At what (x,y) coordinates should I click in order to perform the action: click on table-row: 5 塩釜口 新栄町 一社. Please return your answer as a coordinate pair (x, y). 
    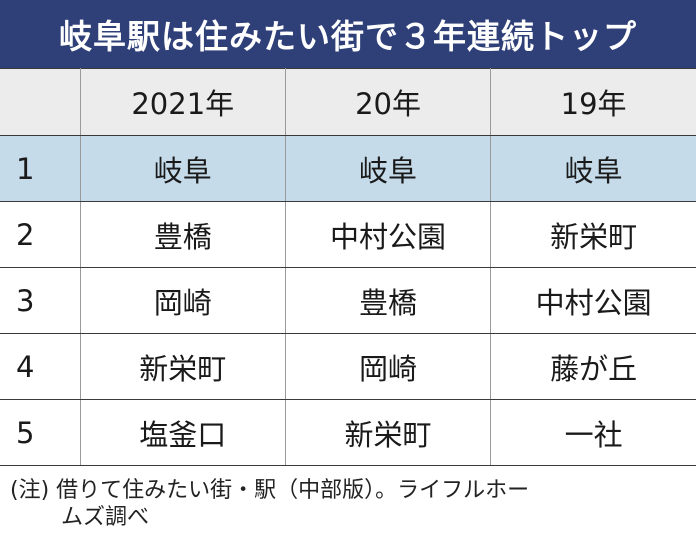
    Looking at the image, I should click on (348, 432).